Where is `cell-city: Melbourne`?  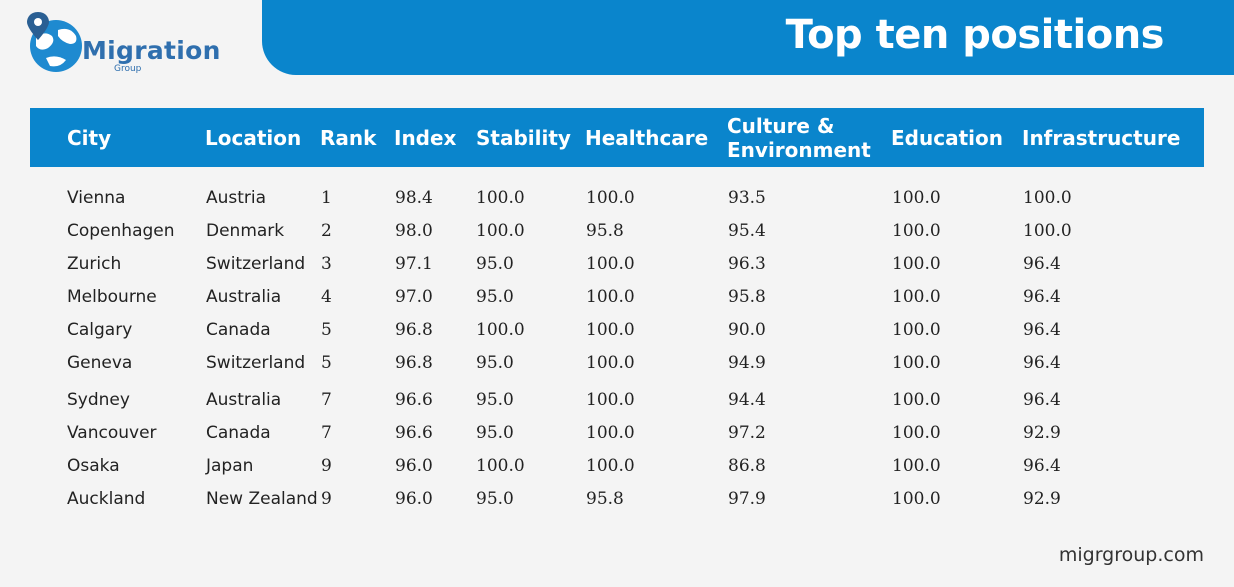
cell-city: Melbourne is located at coordinates (112, 297).